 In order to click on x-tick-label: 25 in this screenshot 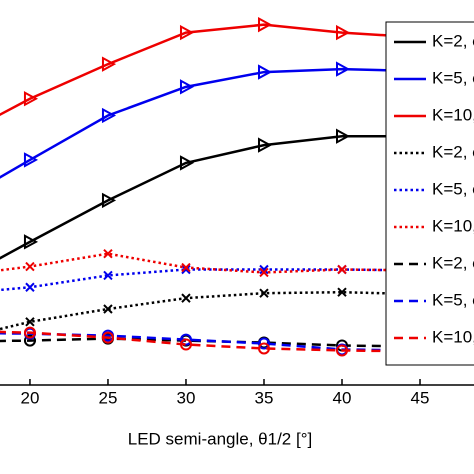, I will do `click(108, 397)`.